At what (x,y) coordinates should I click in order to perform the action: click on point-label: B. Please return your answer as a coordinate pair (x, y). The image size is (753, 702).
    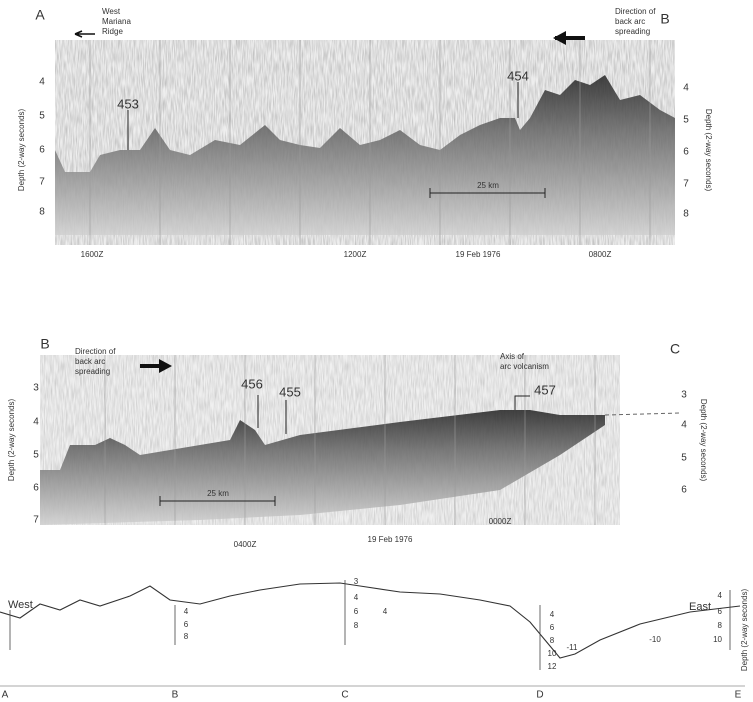
    Looking at the image, I should click on (175, 695).